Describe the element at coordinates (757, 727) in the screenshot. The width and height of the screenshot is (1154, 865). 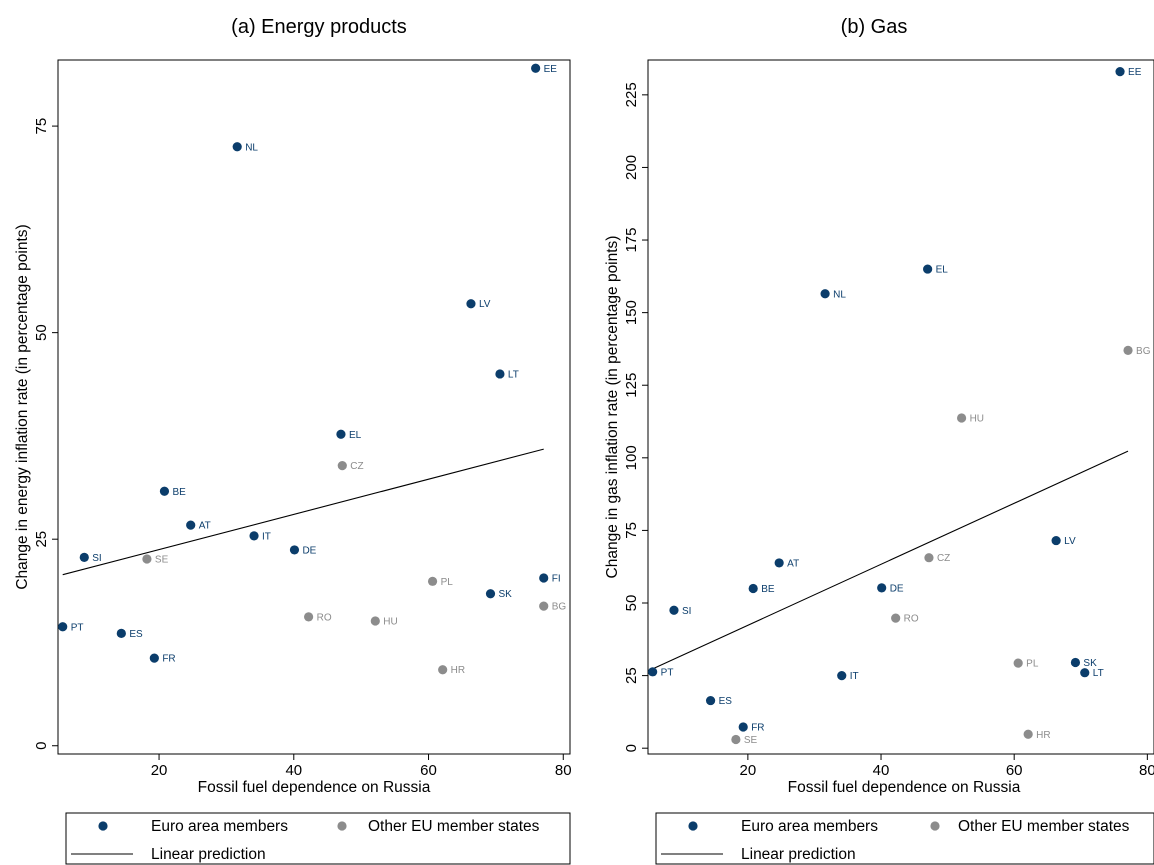
I see `point-label-fr: FR` at that location.